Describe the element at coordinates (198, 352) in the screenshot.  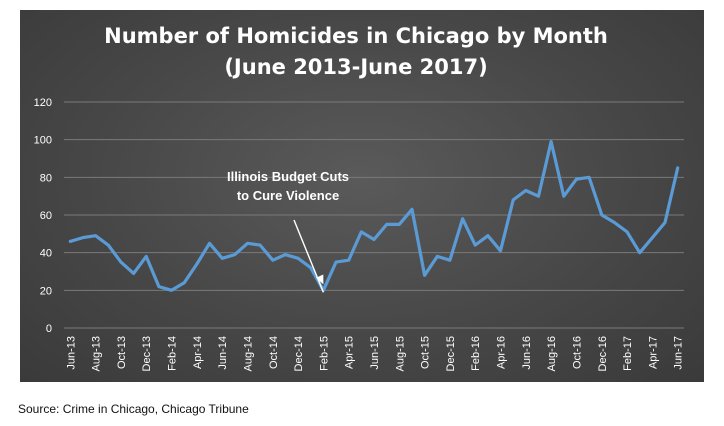
I see `x-tick-label: Apr-14` at that location.